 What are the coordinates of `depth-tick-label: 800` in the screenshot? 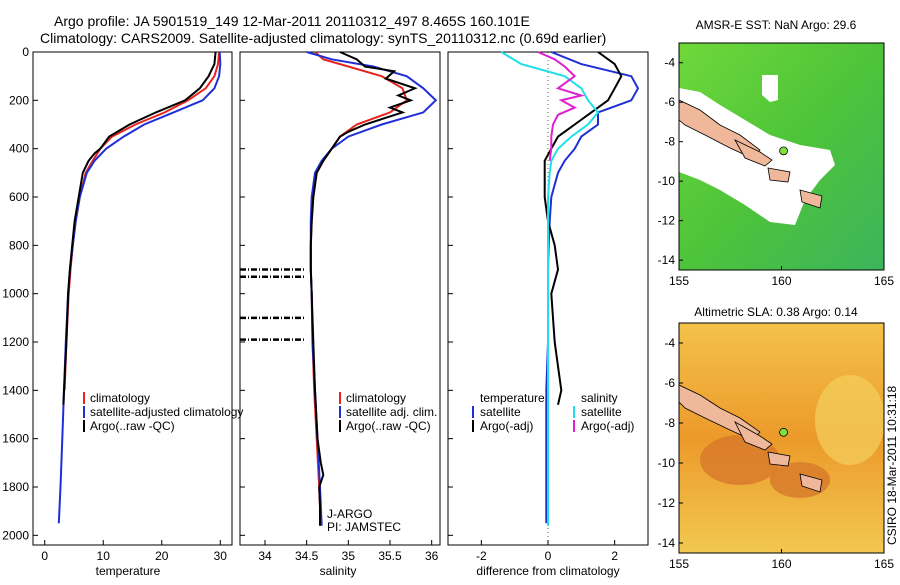 It's located at (19, 245).